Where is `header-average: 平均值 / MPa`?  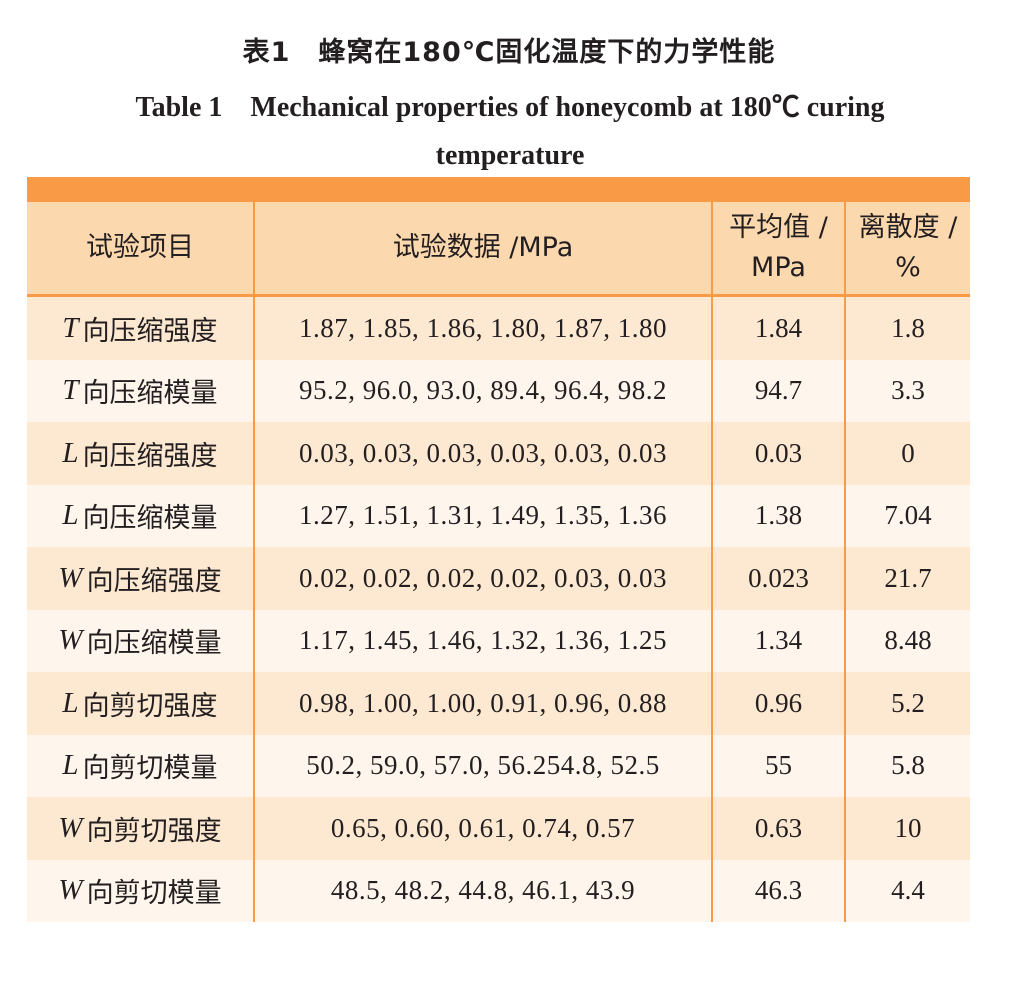
header-average: 平均值 / MPa is located at coordinates (779, 249).